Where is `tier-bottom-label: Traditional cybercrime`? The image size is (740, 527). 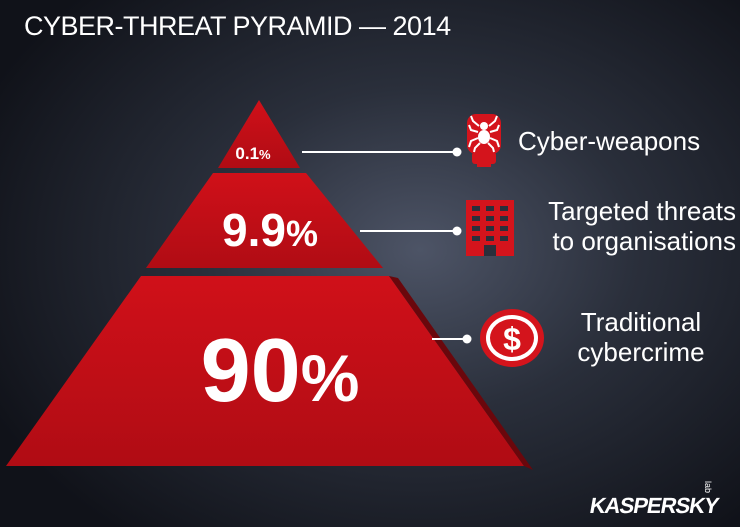
tier-bottom-label: Traditional cybercrime is located at coordinates (641, 337).